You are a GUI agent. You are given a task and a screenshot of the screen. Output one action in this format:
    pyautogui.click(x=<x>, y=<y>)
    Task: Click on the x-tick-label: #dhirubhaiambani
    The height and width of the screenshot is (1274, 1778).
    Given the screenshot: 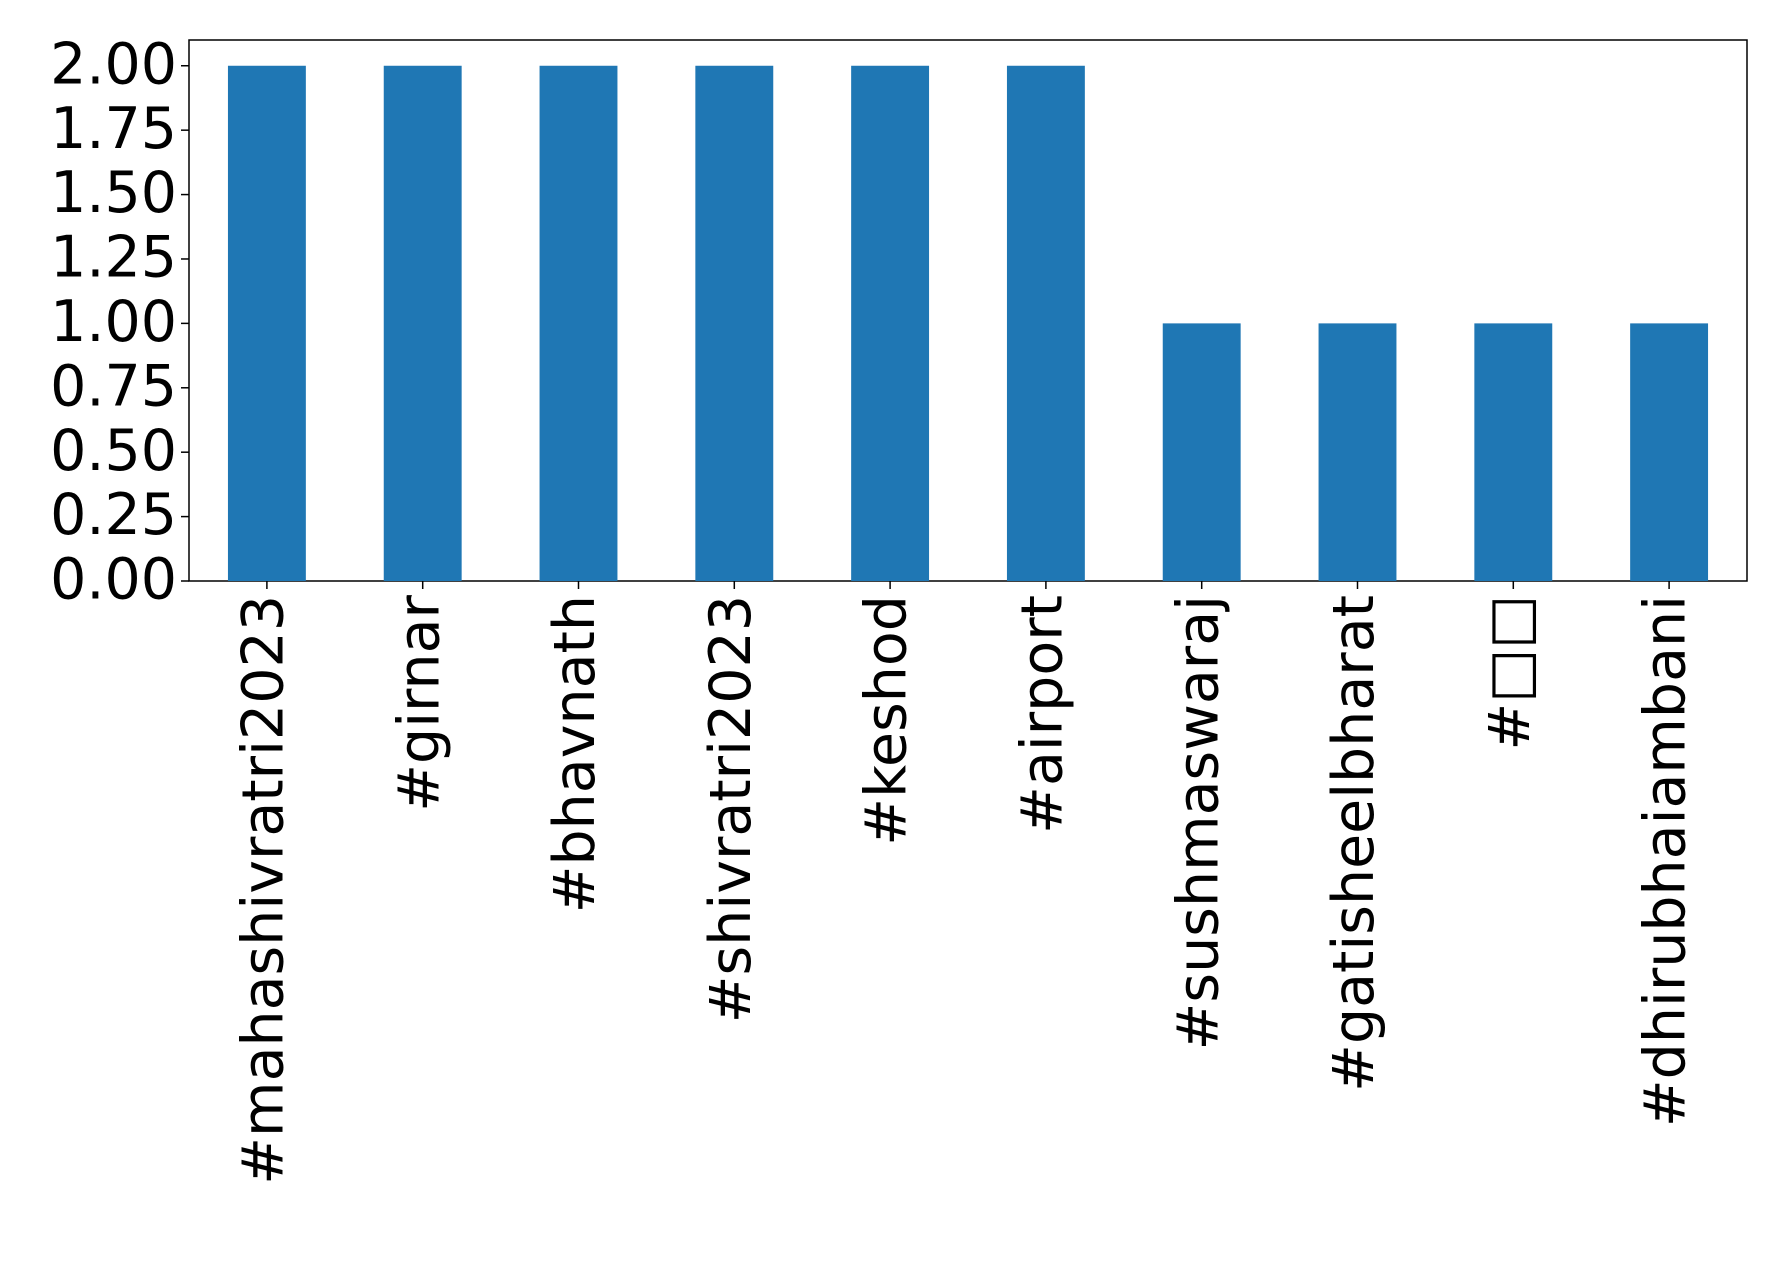 What is the action you would take?
    pyautogui.click(x=1666, y=861)
    